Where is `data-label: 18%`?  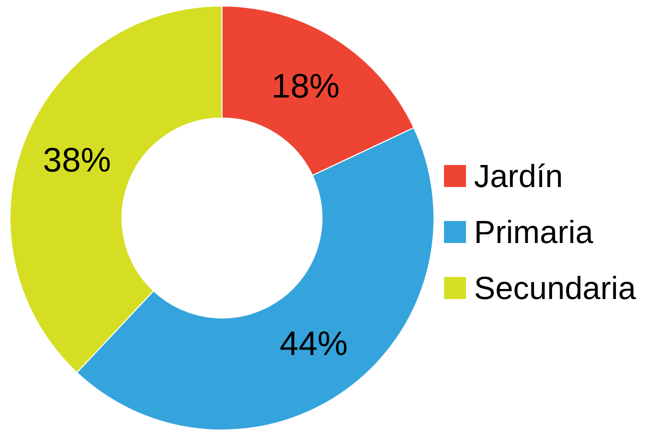
data-label: 18% is located at coordinates (306, 86).